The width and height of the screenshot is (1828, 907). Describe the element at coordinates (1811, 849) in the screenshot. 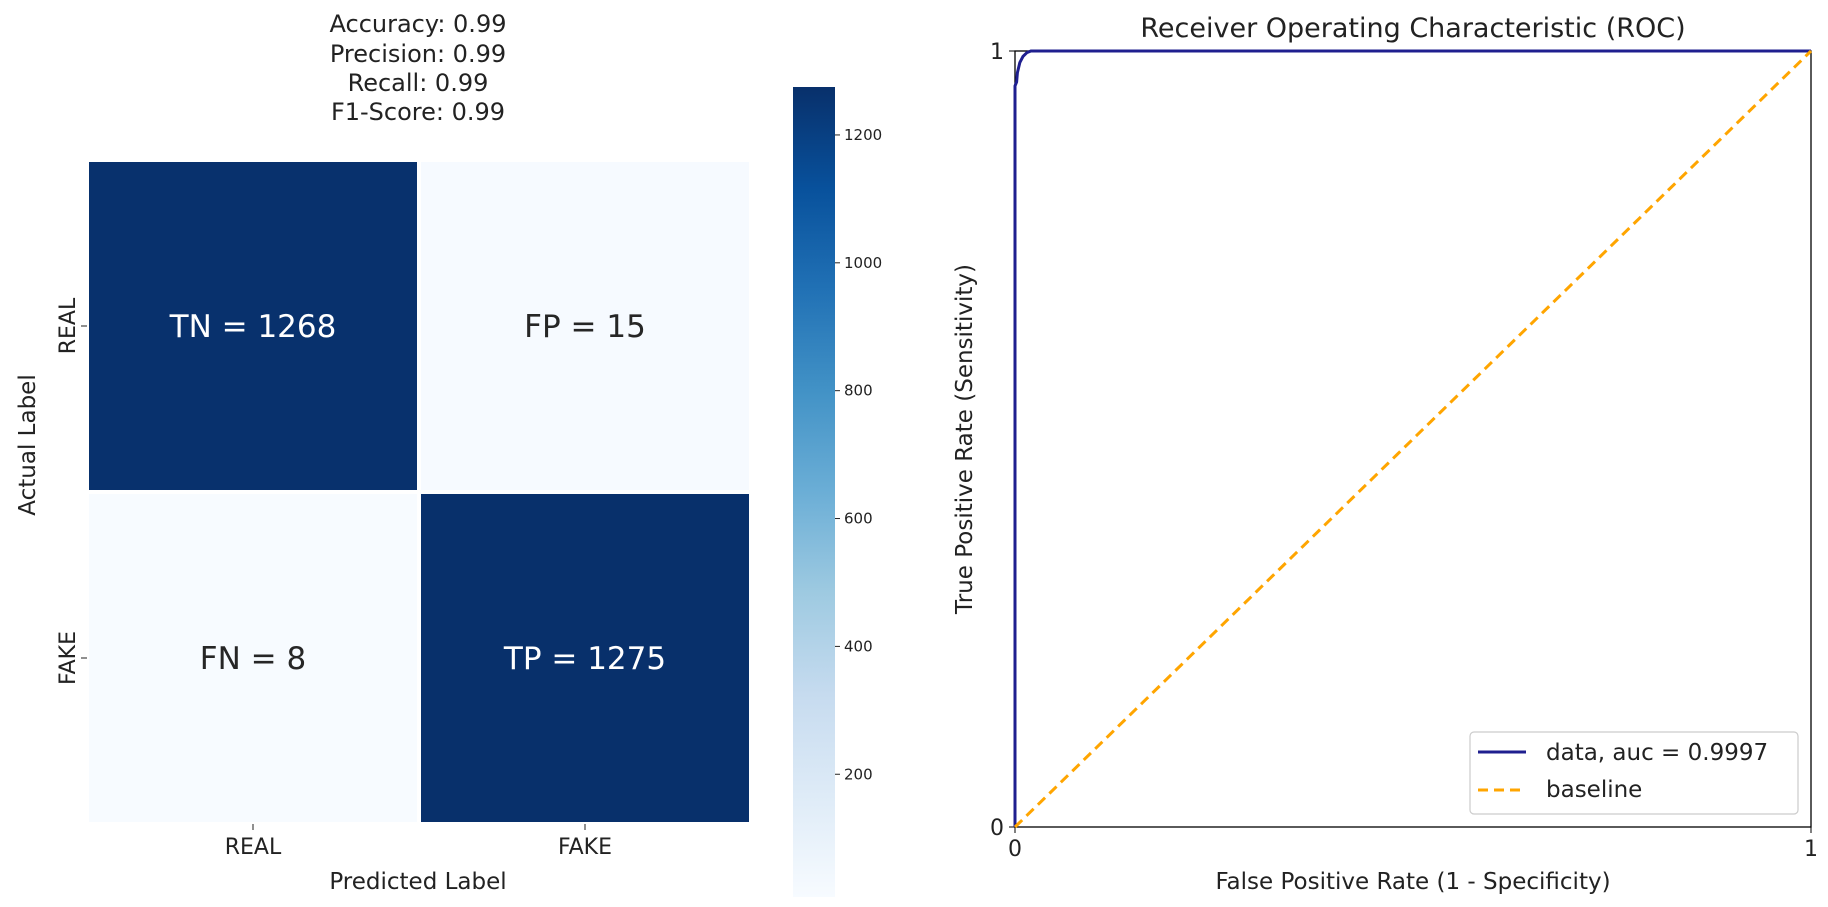

I see `roc-x-tick-label: 1` at that location.